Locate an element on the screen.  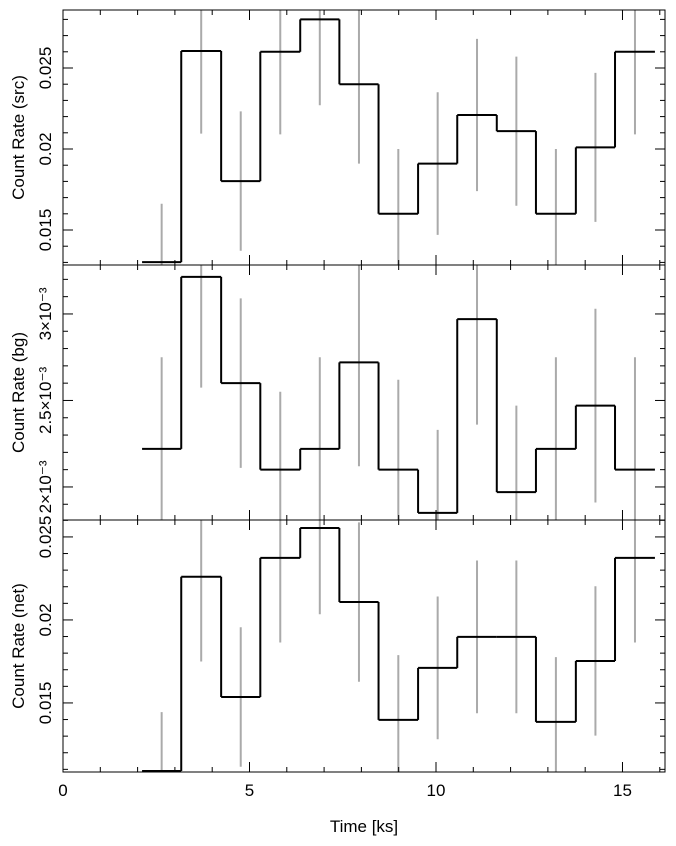
y-tick-label: 3×10⁻³ is located at coordinates (45, 313).